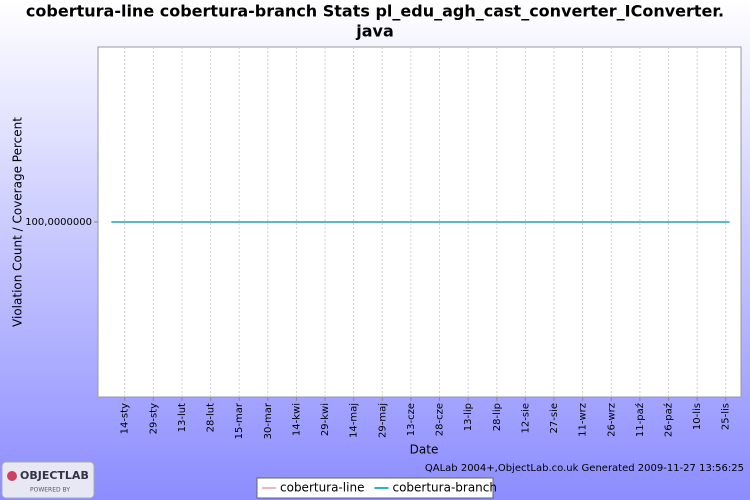  I want to click on x-tick-label: 29-sty, so click(153, 418).